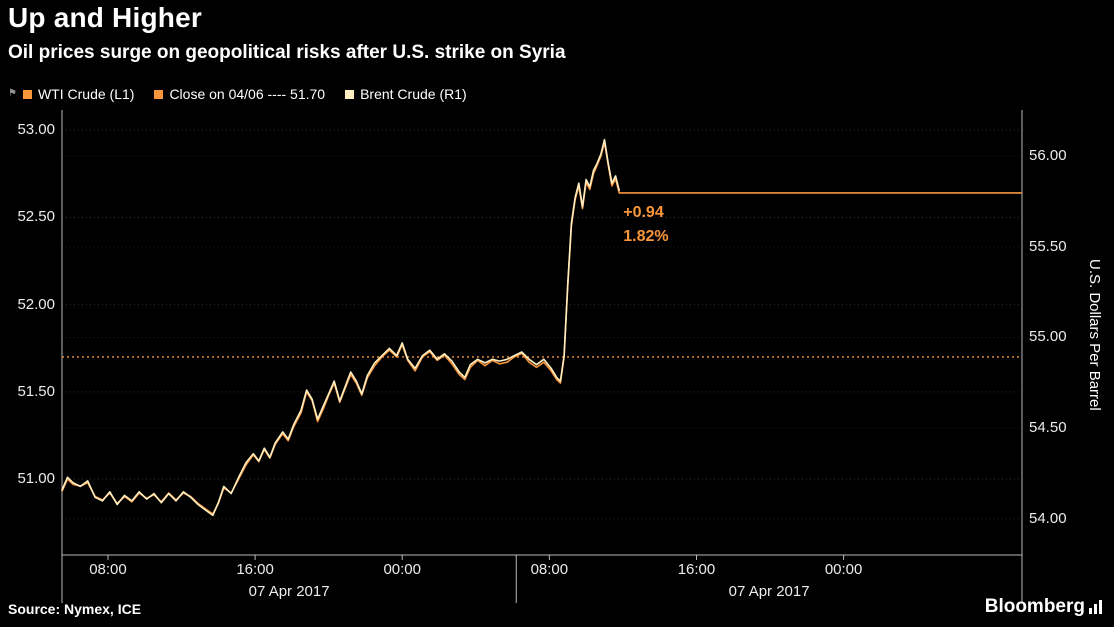 This screenshot has width=1114, height=630. What do you see at coordinates (1034, 606) in the screenshot?
I see `bloomberg-wordmark: Bloomberg` at bounding box center [1034, 606].